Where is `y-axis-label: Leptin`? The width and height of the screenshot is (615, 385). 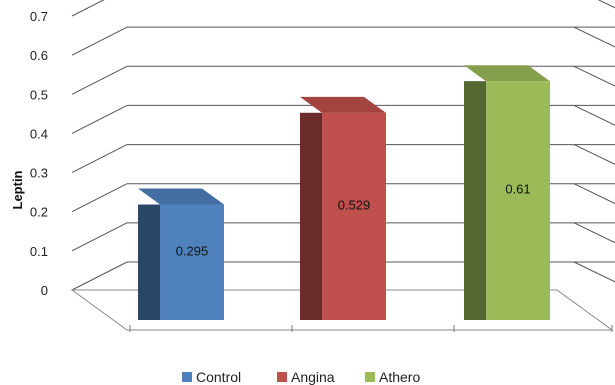
y-axis-label: Leptin is located at coordinates (17, 189).